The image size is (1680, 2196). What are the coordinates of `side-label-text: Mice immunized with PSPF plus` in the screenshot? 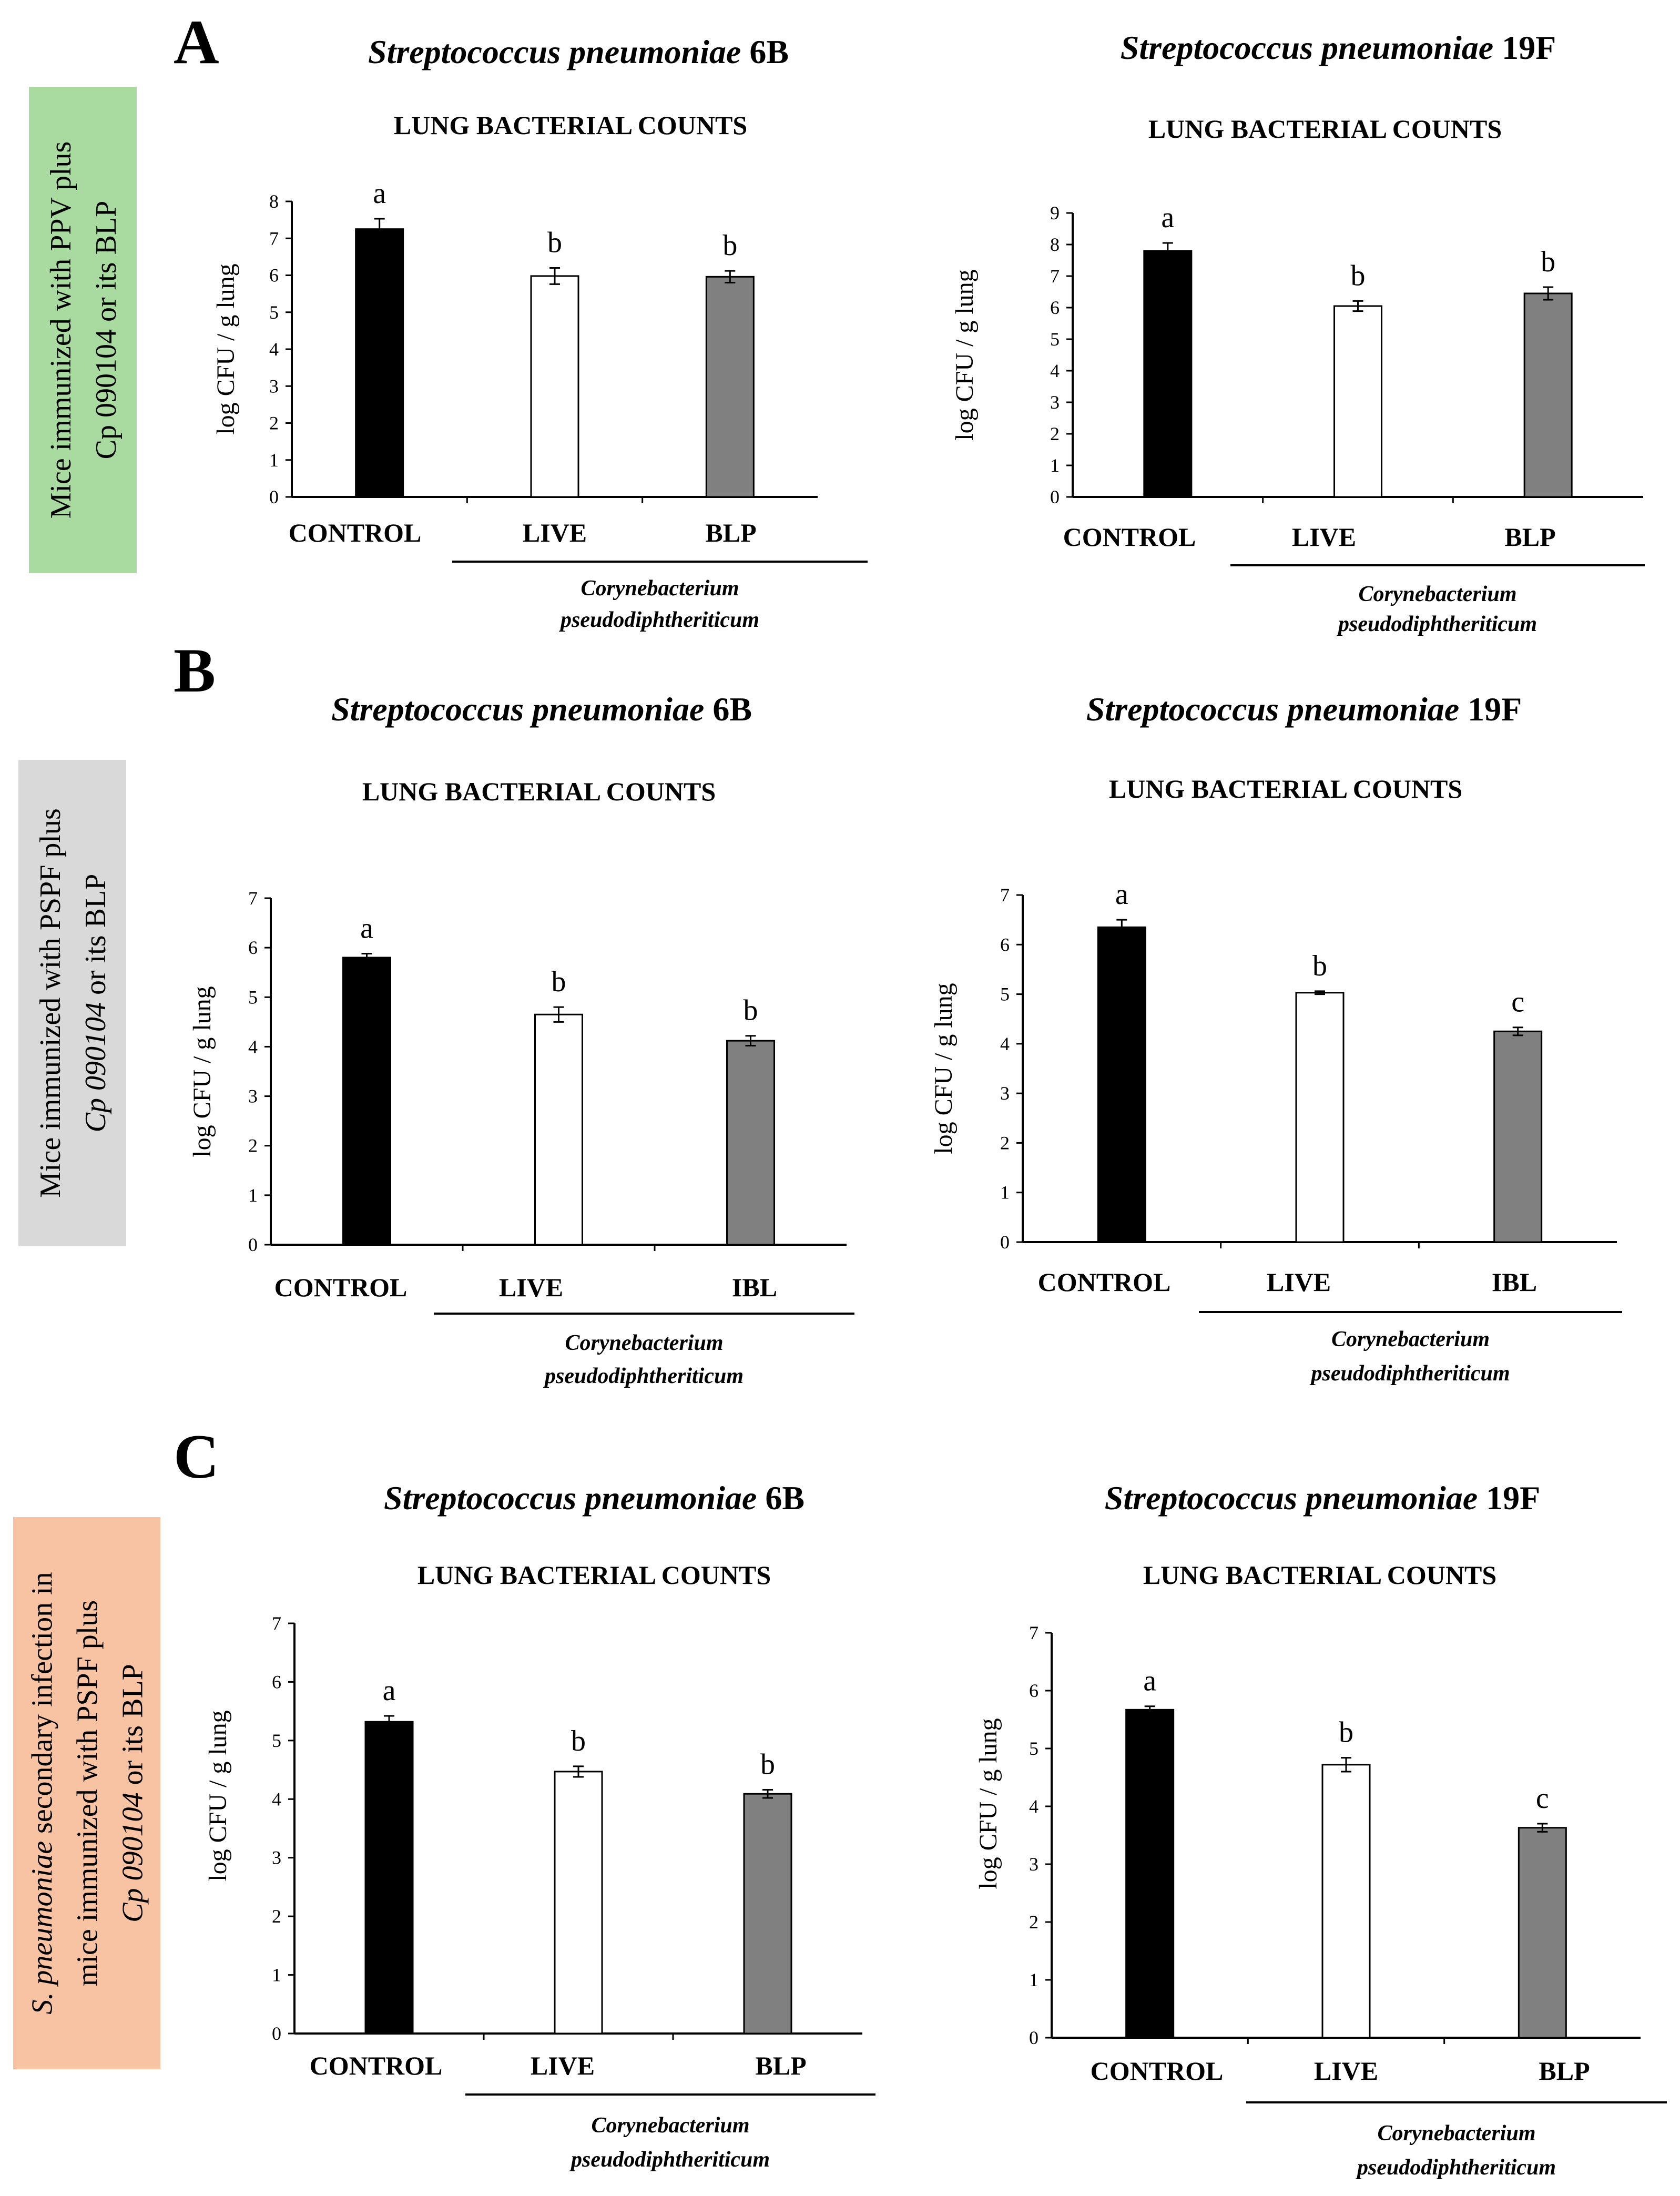 It's located at (50, 1003).